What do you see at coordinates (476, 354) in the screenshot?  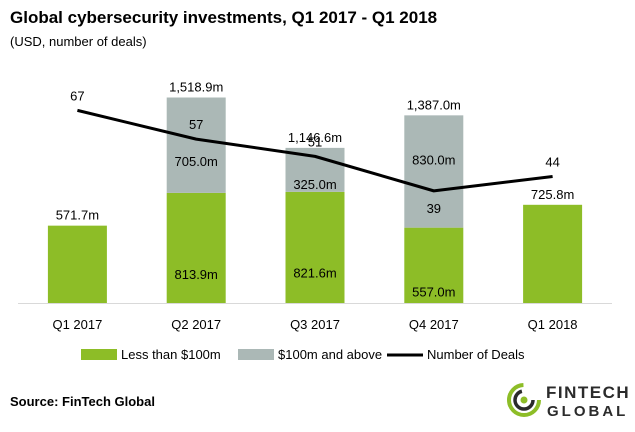 I see `legend-label-deals: Number of Deals` at bounding box center [476, 354].